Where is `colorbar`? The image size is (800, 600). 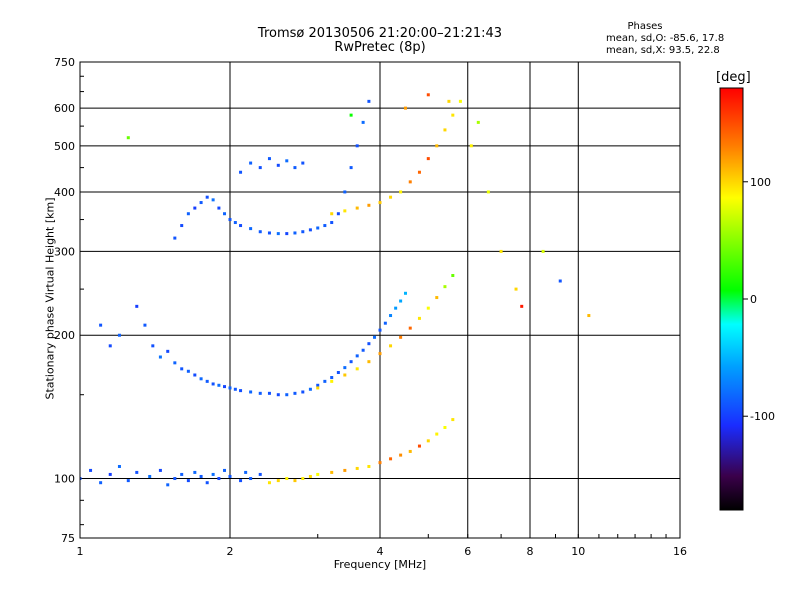
colorbar is located at coordinates (731, 299).